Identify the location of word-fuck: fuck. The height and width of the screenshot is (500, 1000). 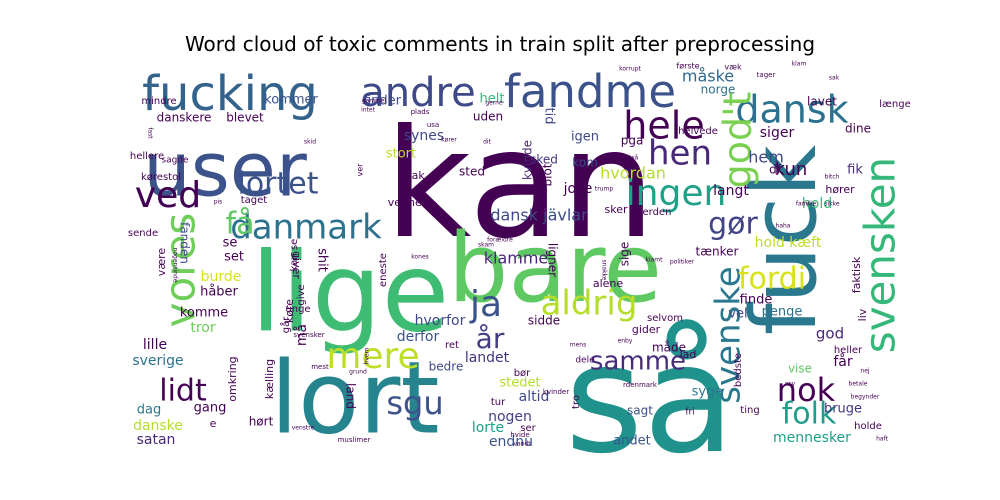
(784, 240).